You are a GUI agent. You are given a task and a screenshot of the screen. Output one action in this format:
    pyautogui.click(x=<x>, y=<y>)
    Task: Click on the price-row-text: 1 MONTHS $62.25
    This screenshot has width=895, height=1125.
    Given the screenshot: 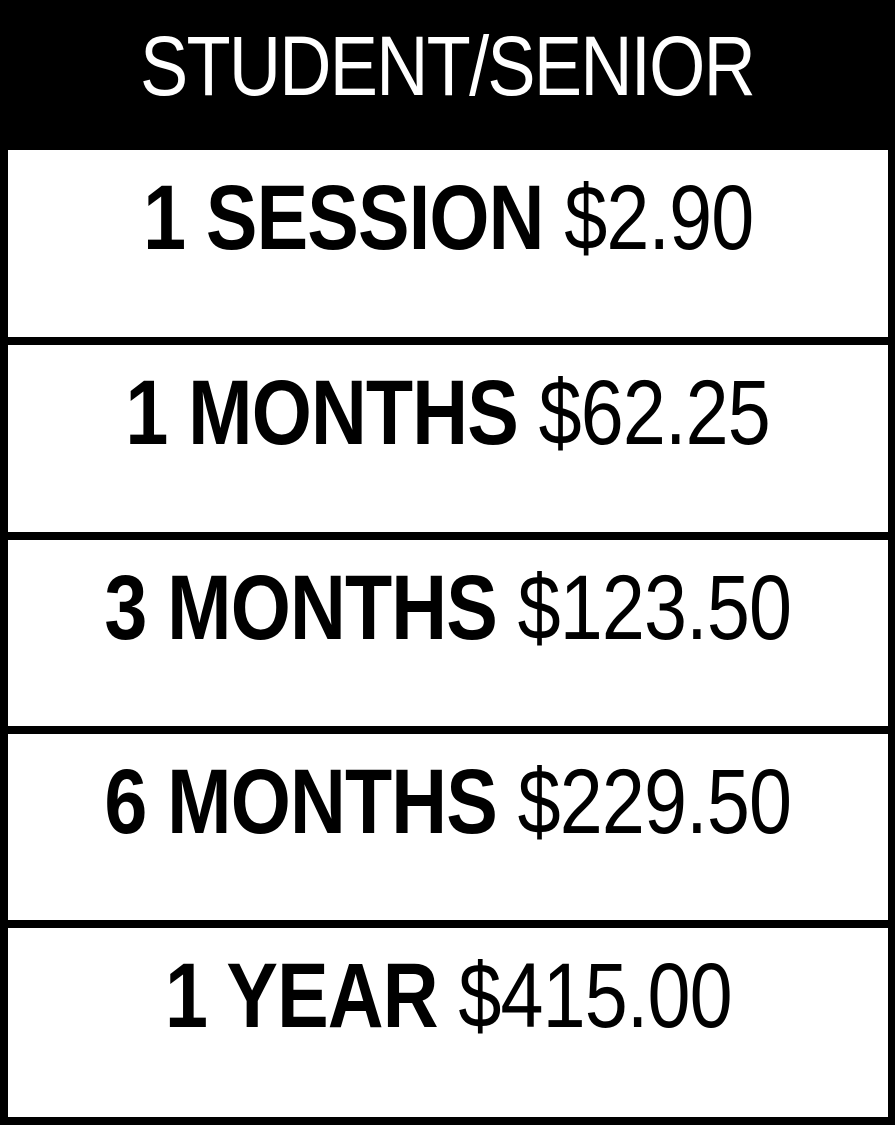 What is the action you would take?
    pyautogui.click(x=448, y=413)
    